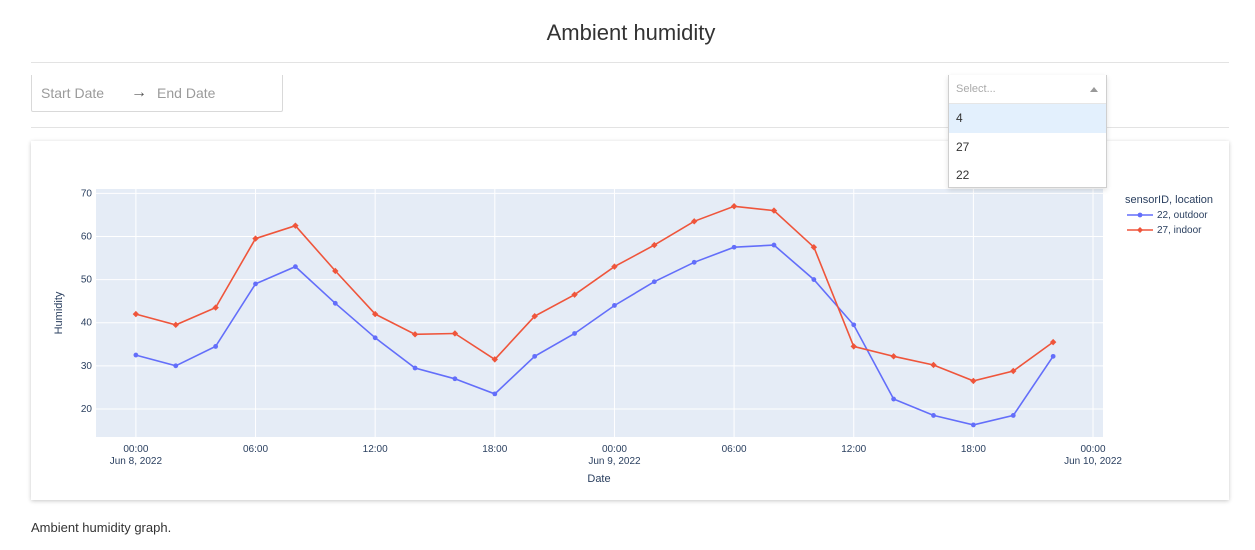 This screenshot has width=1255, height=550. Describe the element at coordinates (598, 479) in the screenshot. I see `x-axis-label: Date` at that location.